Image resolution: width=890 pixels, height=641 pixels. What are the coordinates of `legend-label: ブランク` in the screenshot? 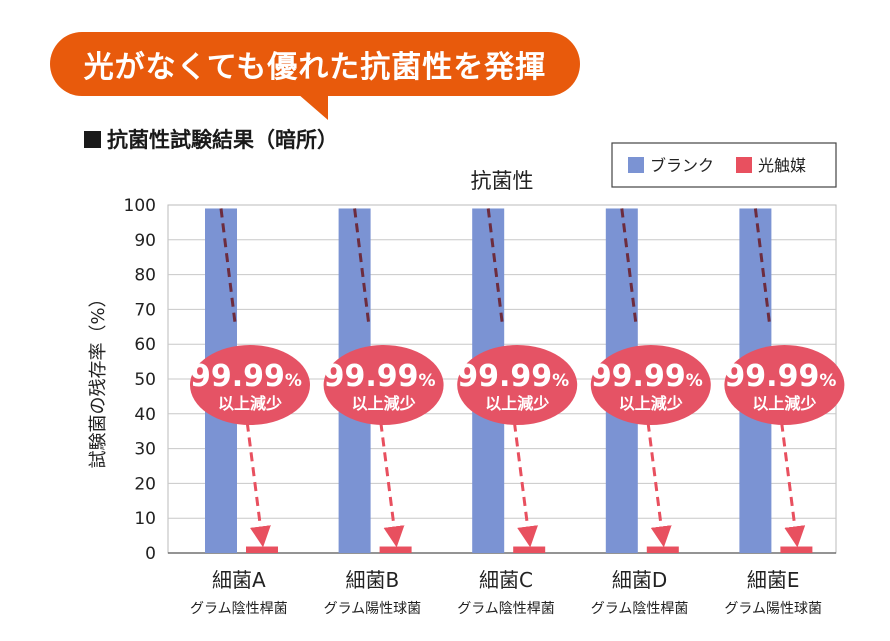 It's located at (682, 165).